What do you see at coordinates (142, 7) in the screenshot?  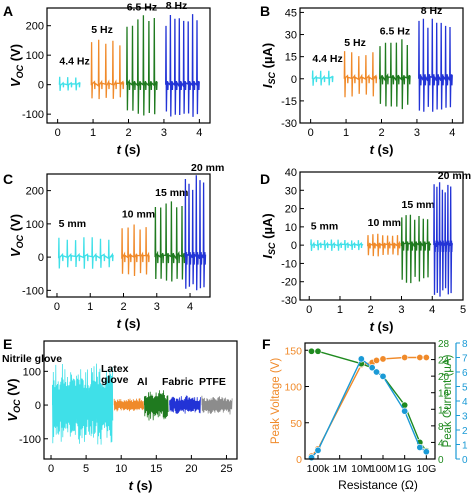 I see `series-label: 6.5 Hz` at bounding box center [142, 7].